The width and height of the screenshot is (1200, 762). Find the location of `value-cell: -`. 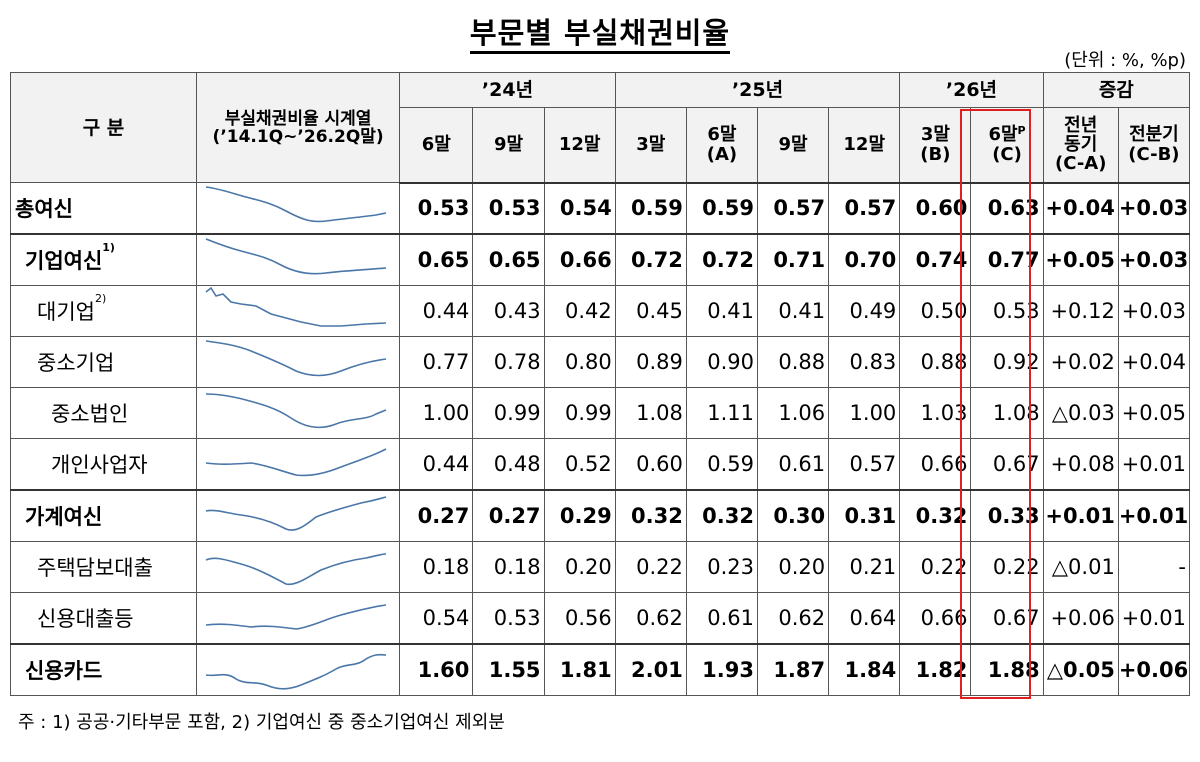

value-cell: - is located at coordinates (1154, 567).